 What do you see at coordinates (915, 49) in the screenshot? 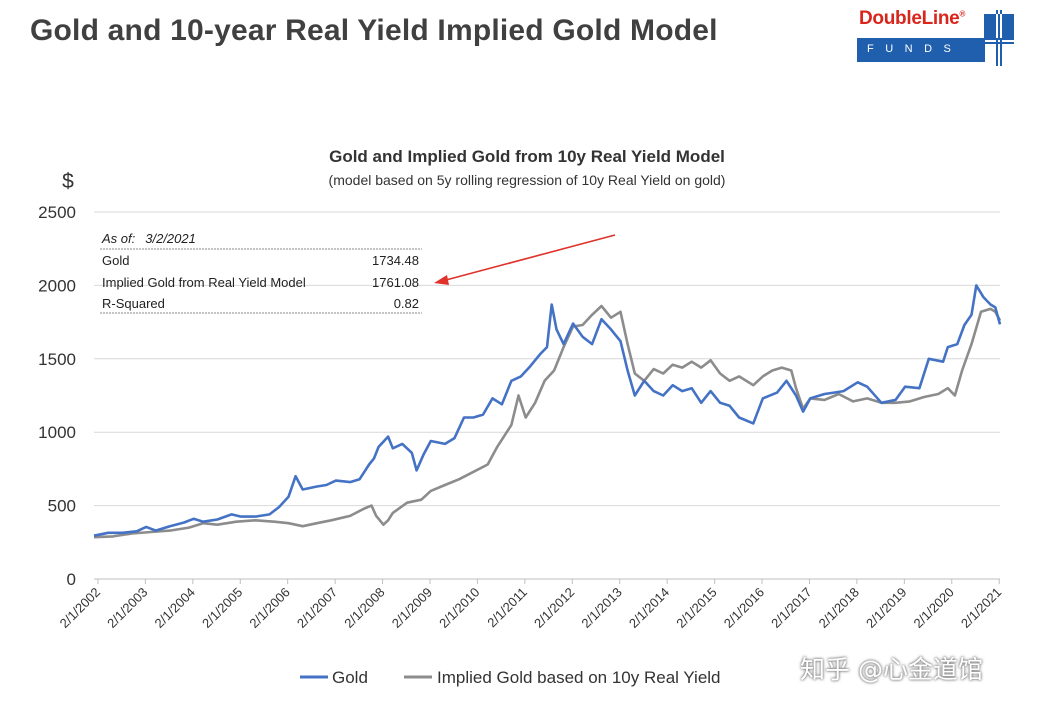
I see `logo-subtext: FUNDS` at bounding box center [915, 49].